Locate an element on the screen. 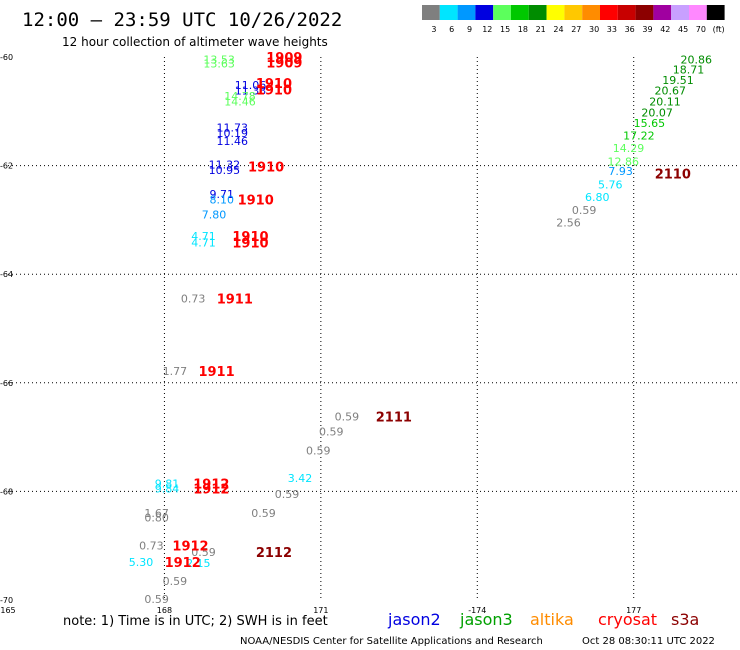 The height and width of the screenshot is (650, 740). swh-value-label: 13.53 is located at coordinates (219, 60).